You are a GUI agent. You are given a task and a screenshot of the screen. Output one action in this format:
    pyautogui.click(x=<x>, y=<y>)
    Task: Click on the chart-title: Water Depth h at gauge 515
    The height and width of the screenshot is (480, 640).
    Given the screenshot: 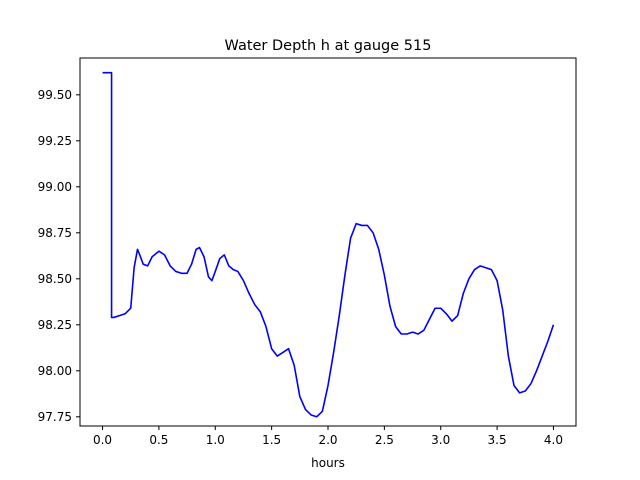 What is the action you would take?
    pyautogui.click(x=328, y=46)
    